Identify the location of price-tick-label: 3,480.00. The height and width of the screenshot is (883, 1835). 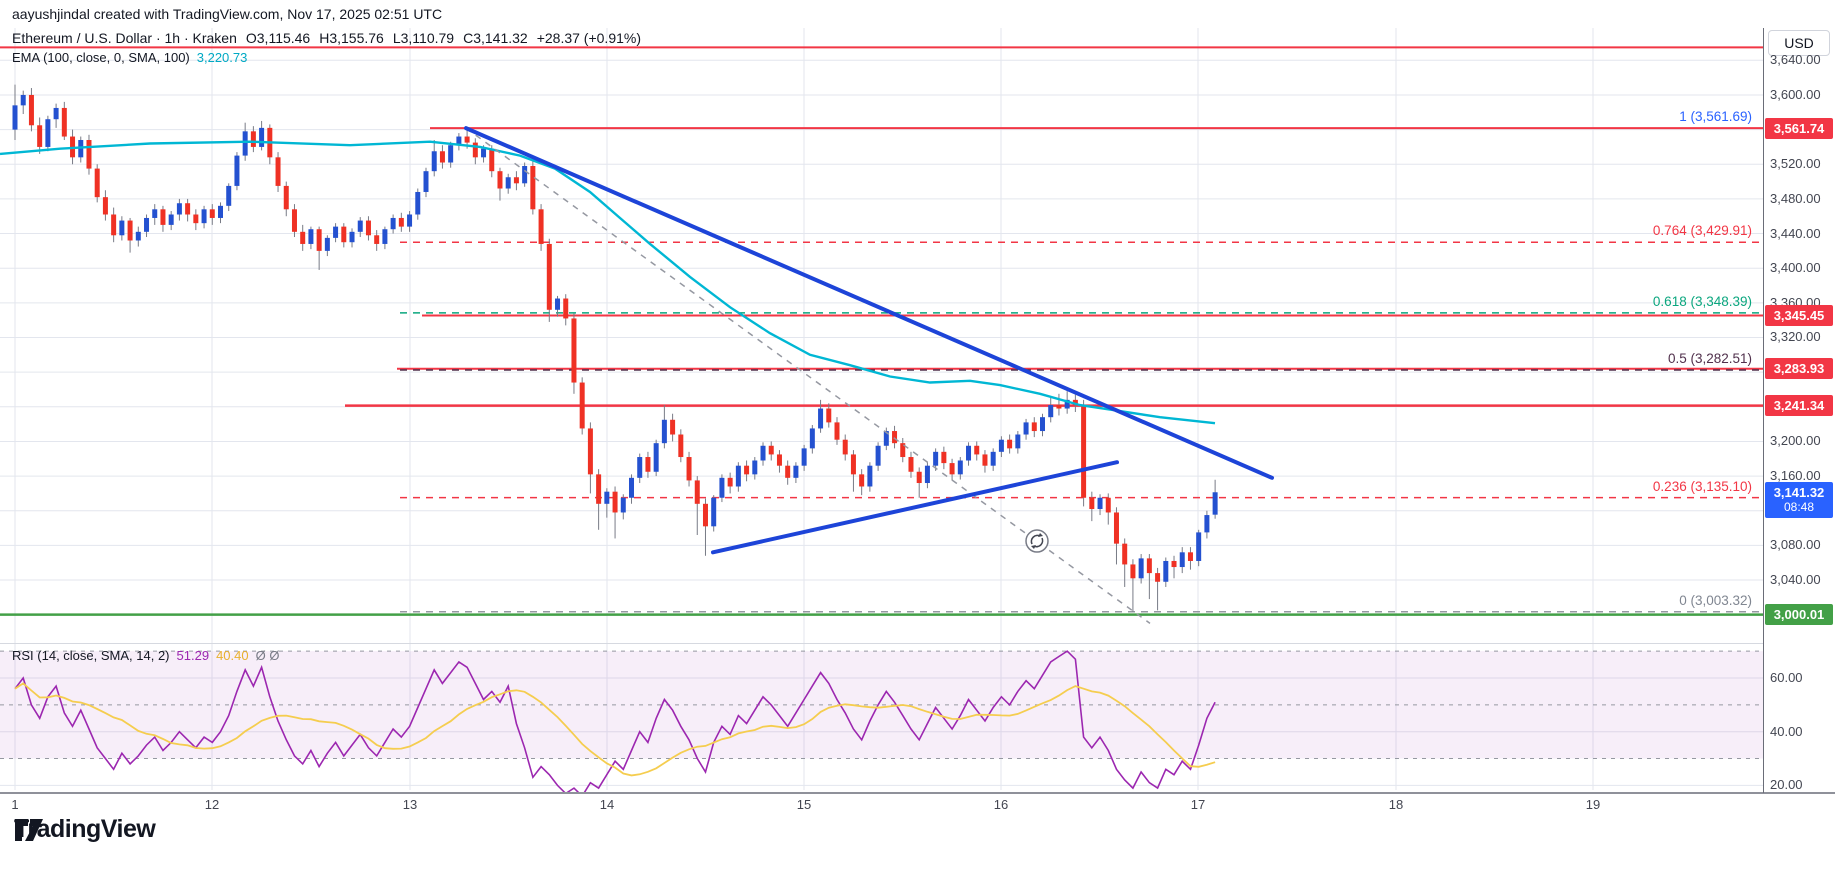
(1795, 198).